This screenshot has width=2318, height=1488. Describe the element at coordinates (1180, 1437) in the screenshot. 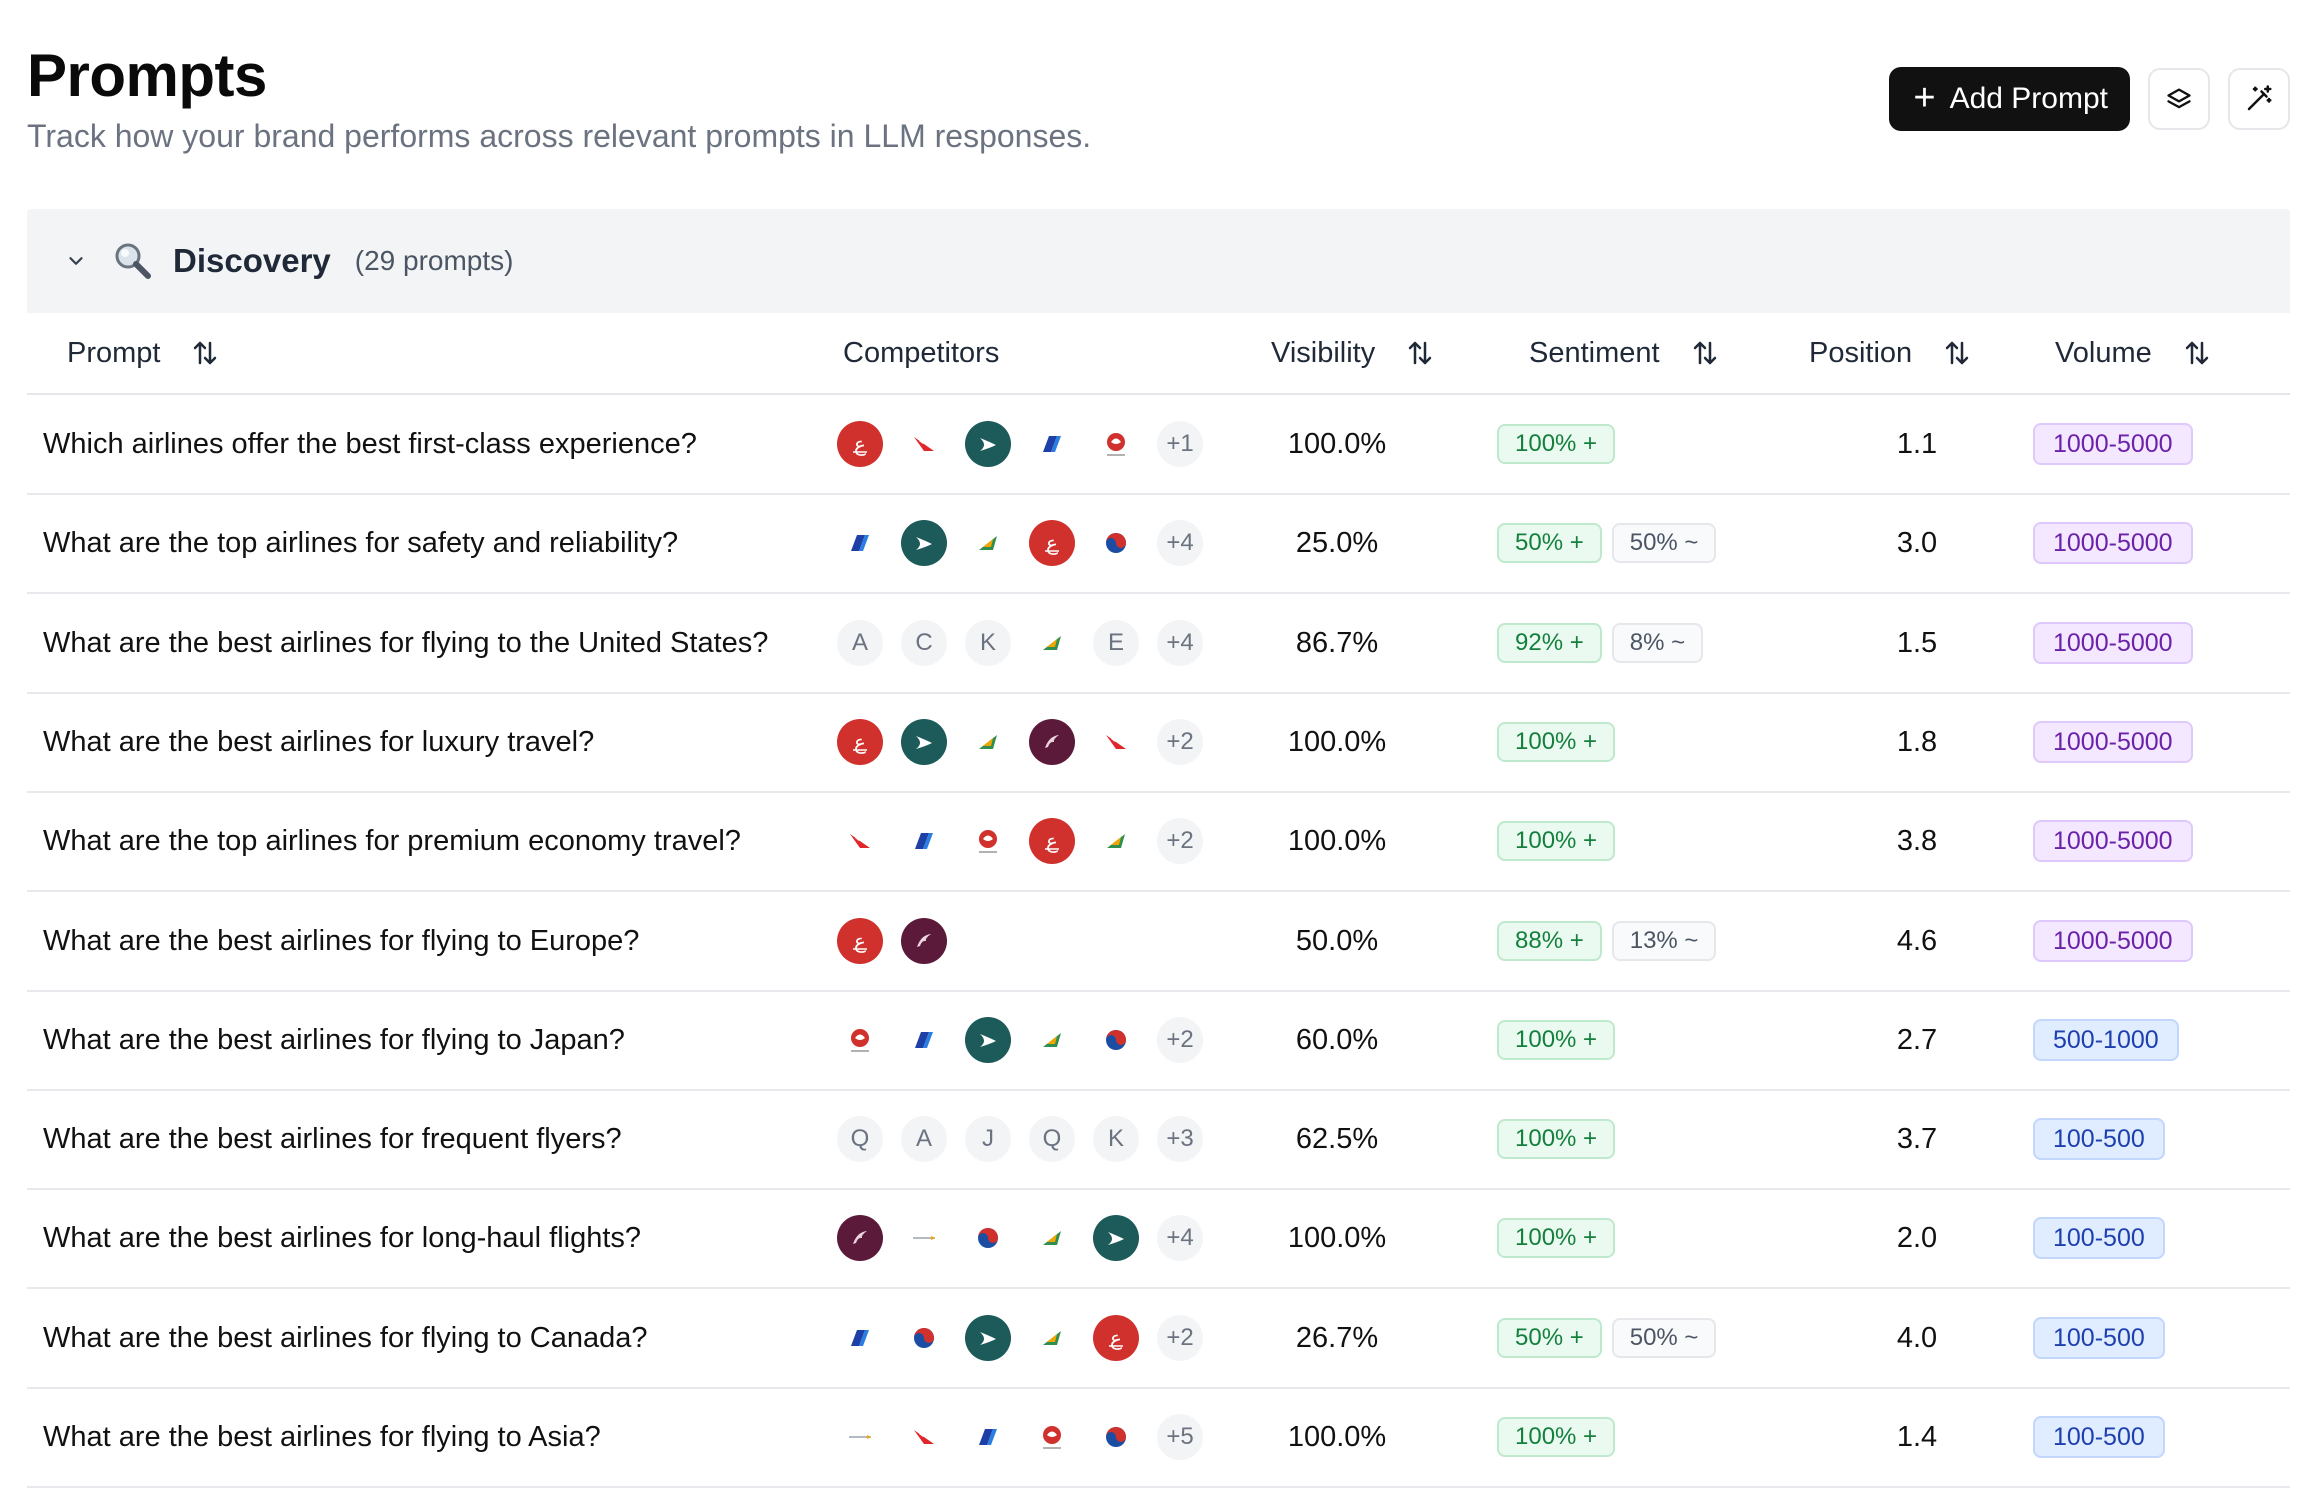

I see `more-competitors-badge: +5` at that location.